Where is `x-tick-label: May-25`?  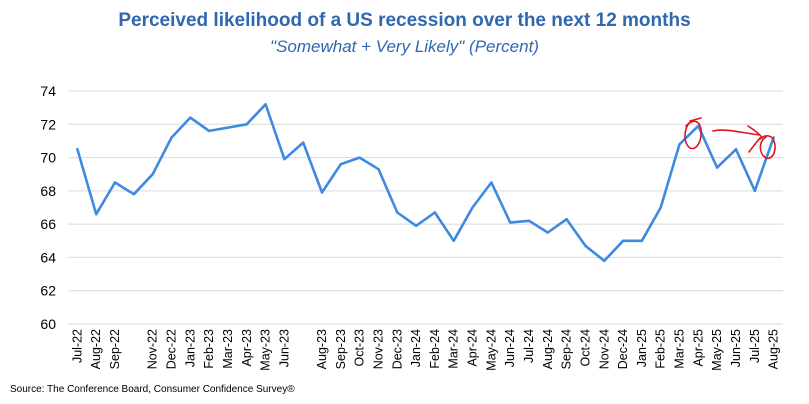
x-tick-label: May-25 is located at coordinates (717, 350).